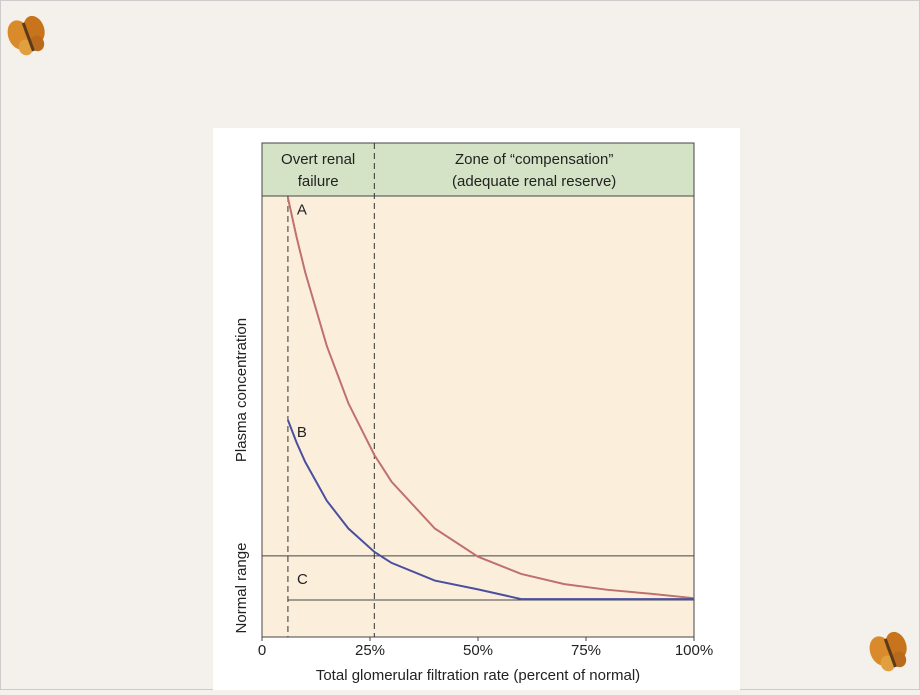  I want to click on x-tick-label: 75%, so click(586, 650).